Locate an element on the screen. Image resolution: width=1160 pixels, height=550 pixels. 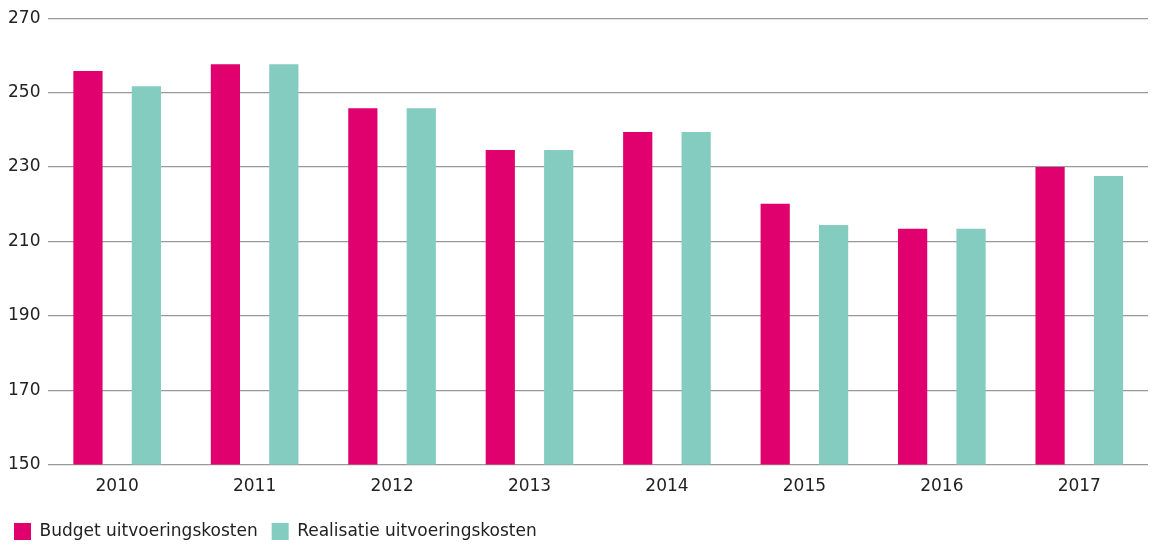
y-tick-label: 190 is located at coordinates (24, 314).